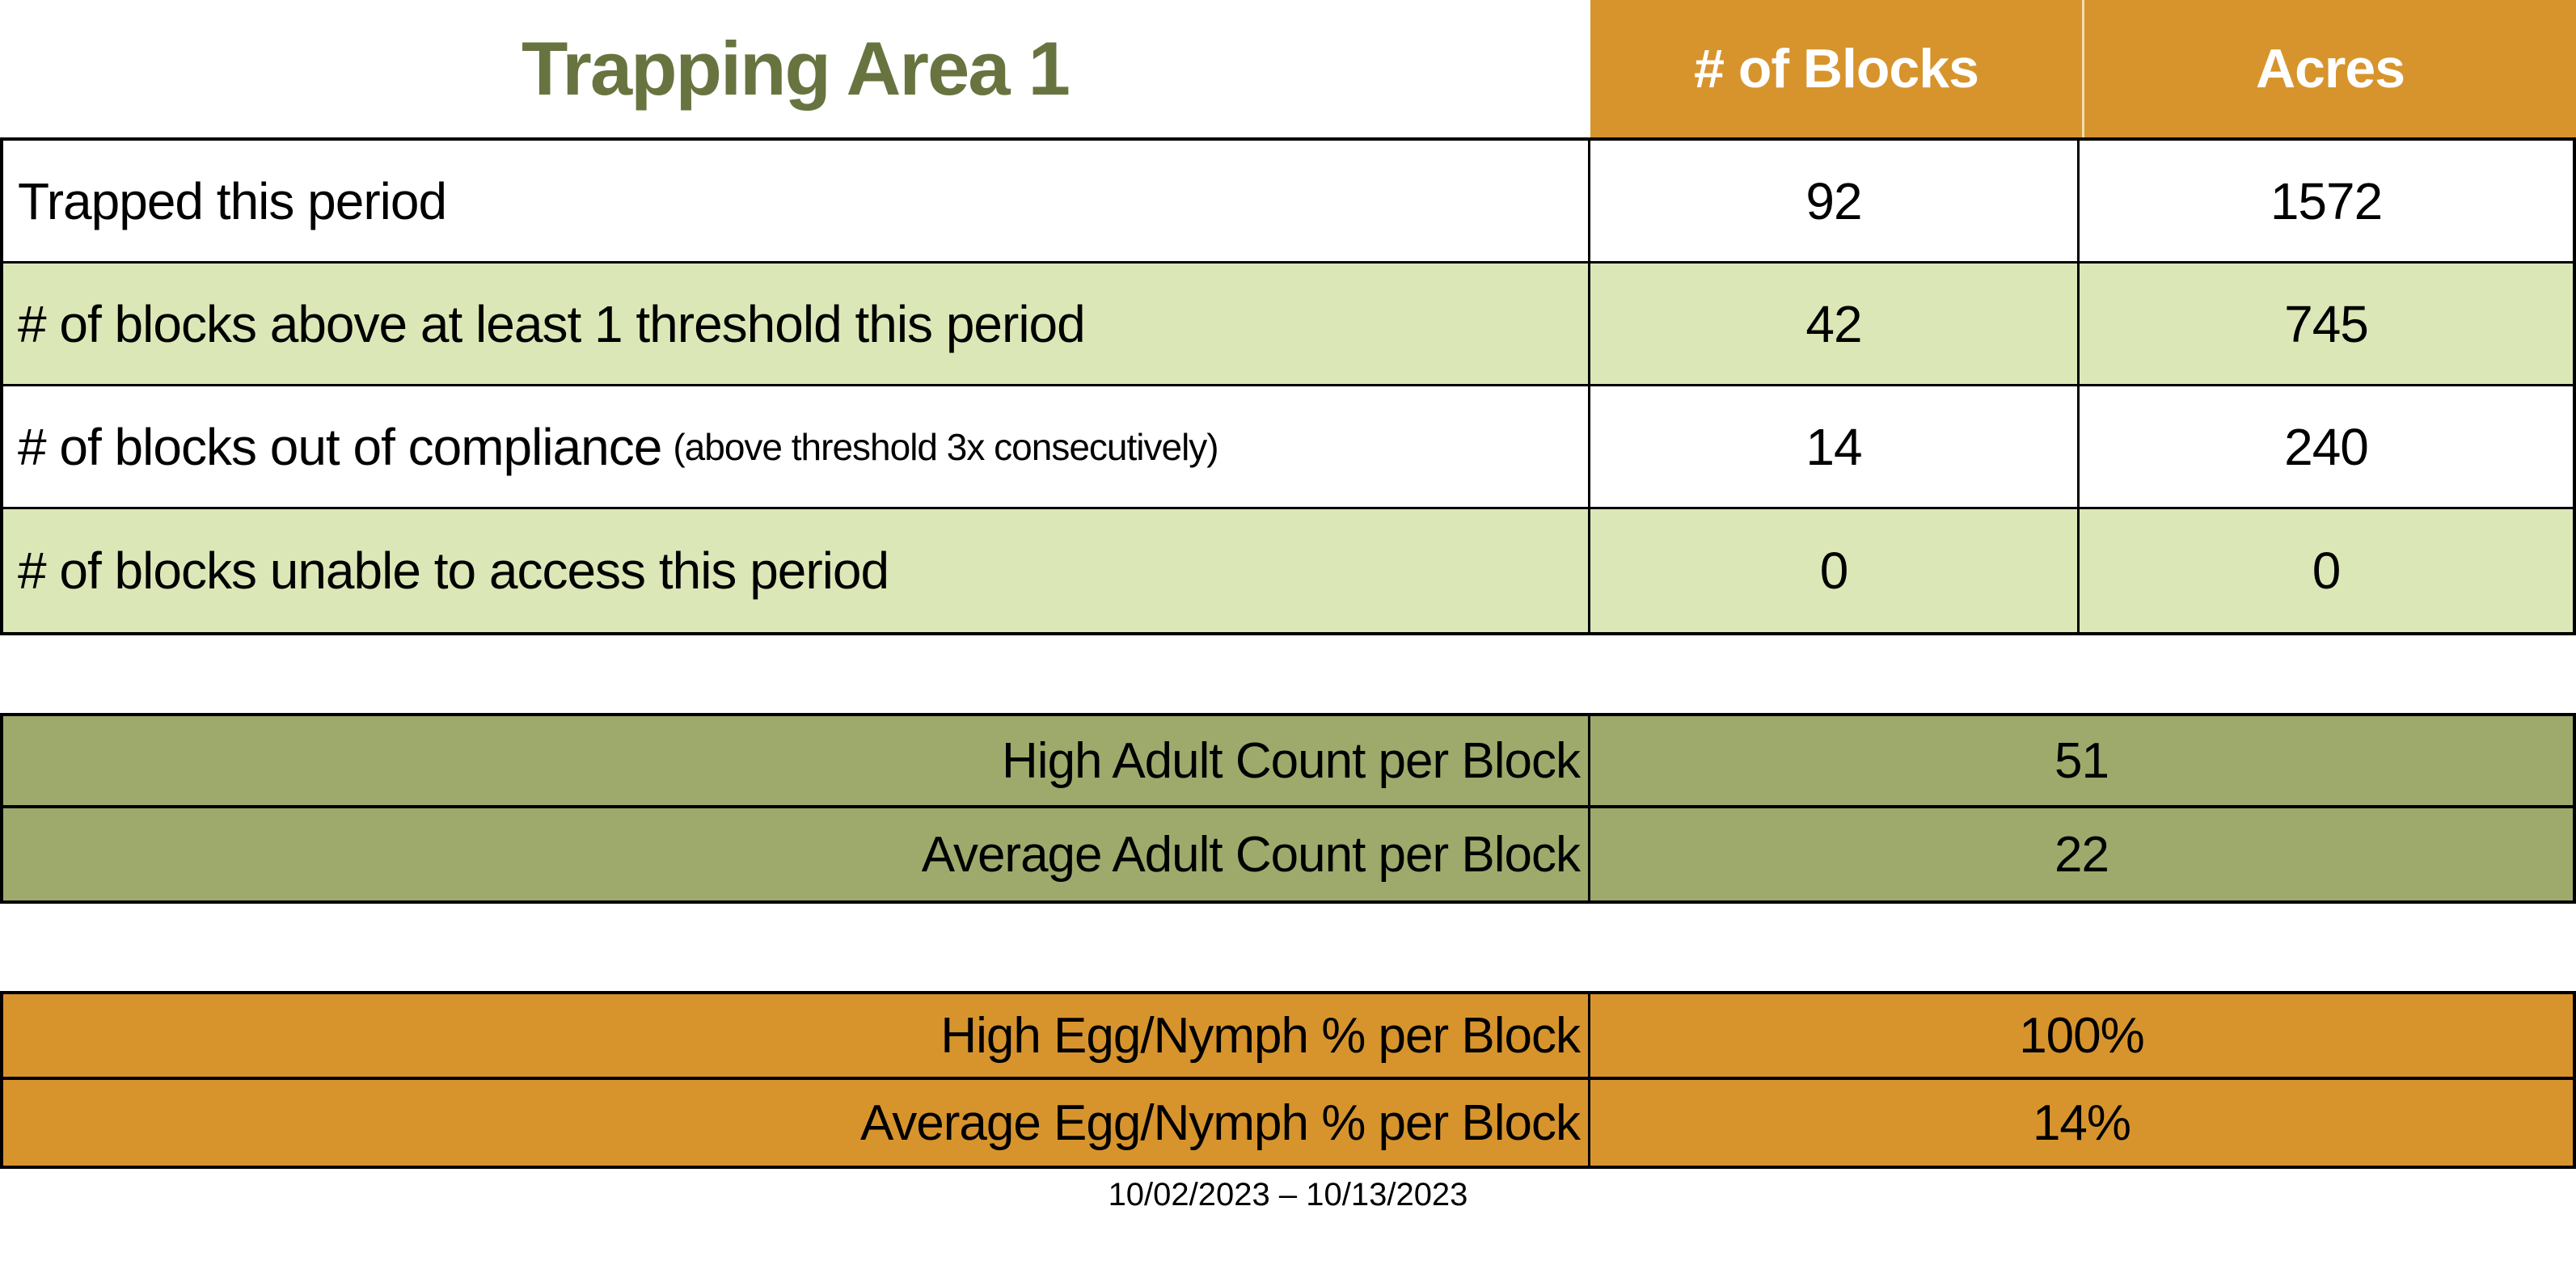  Describe the element at coordinates (1835, 325) in the screenshot. I see `blocks-value: 42` at that location.